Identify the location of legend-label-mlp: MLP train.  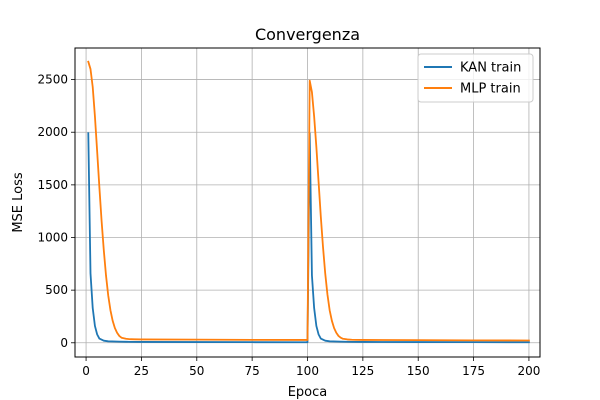
(490, 89).